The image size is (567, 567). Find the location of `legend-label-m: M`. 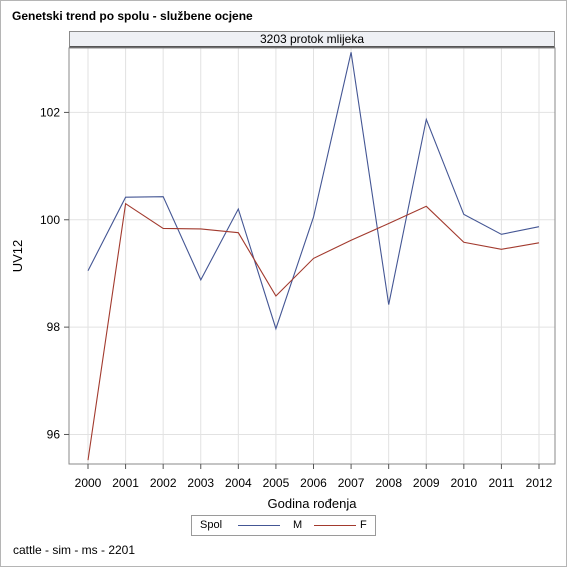

legend-label-m: M is located at coordinates (298, 525).